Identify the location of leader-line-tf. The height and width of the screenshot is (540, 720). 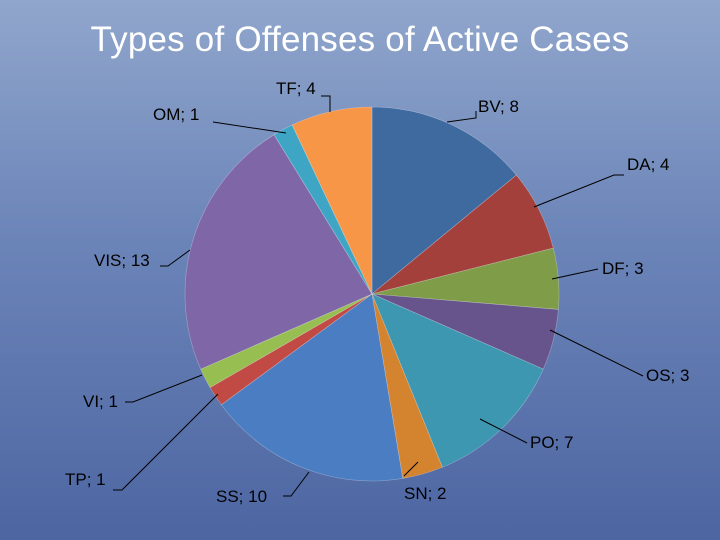
(326, 103).